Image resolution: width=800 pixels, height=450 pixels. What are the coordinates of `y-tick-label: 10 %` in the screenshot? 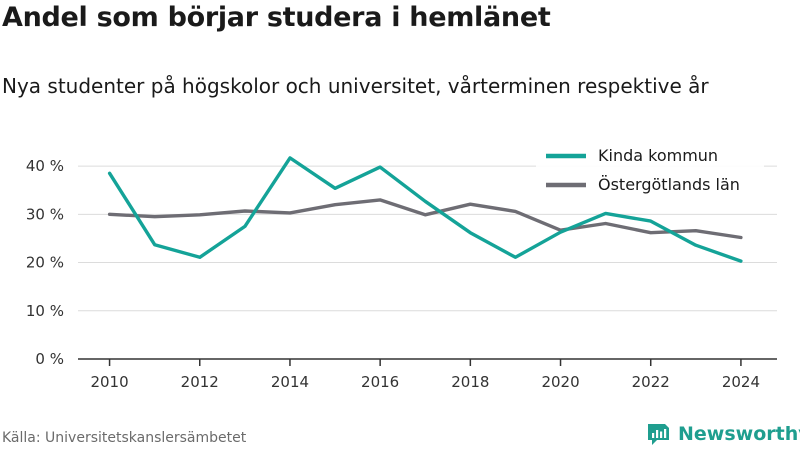 It's located at (45, 311).